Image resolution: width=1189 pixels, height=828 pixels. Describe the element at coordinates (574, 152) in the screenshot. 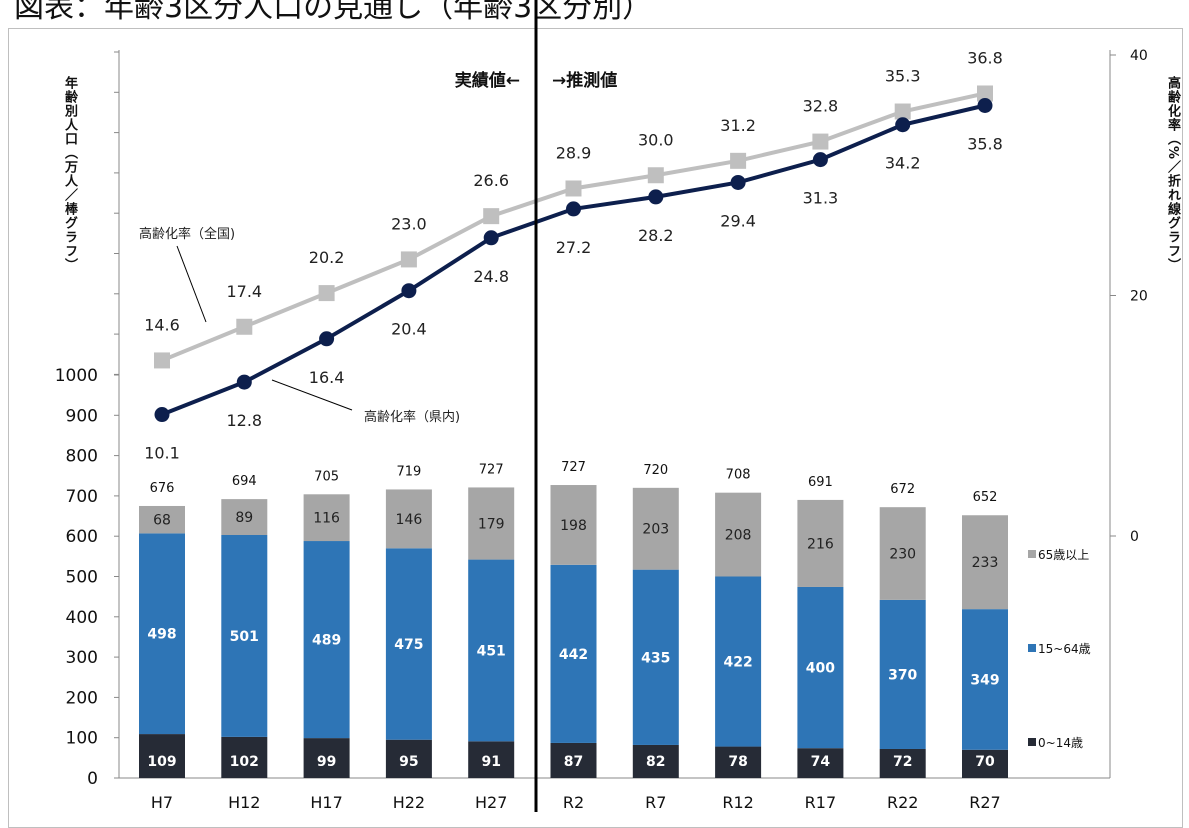

I see `line-label-national: 28.9` at that location.